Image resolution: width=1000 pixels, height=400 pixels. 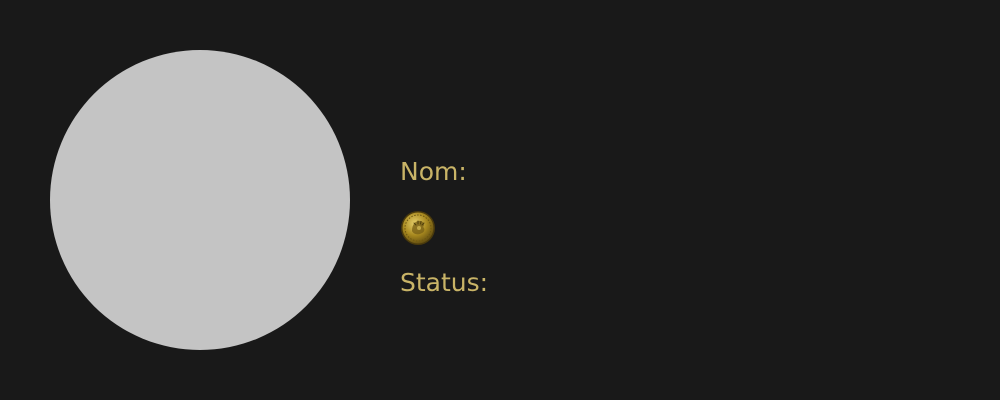 I want to click on name-label: Nom:, so click(x=433, y=171).